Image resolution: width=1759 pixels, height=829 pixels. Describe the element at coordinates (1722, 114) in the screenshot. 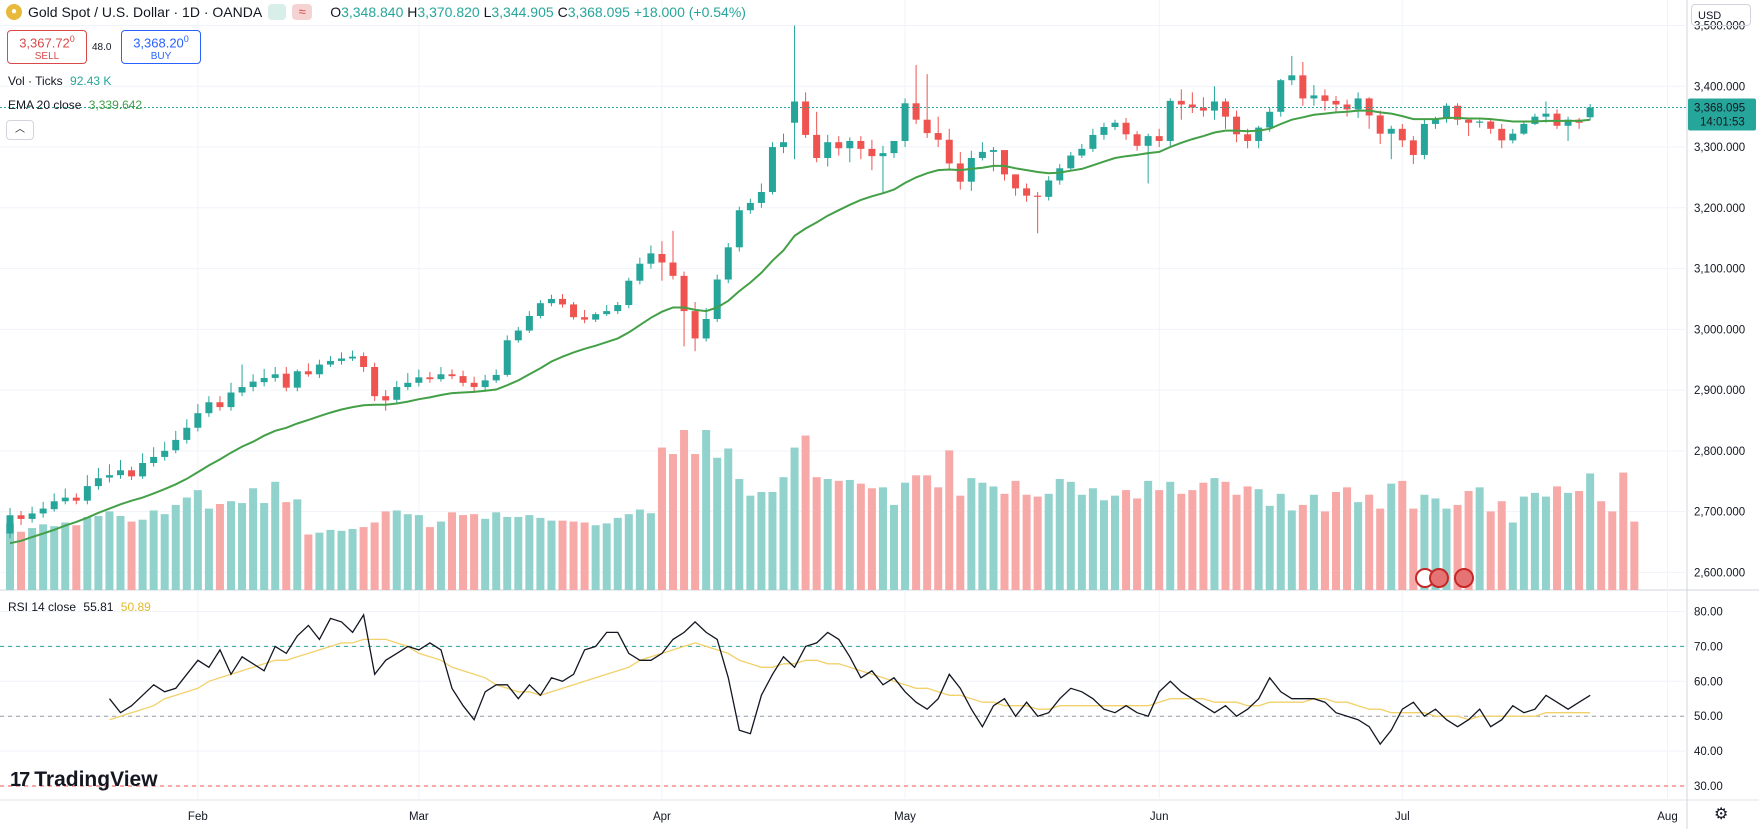

I see `last-price-tag: 3,368.095 14:01:53` at that location.